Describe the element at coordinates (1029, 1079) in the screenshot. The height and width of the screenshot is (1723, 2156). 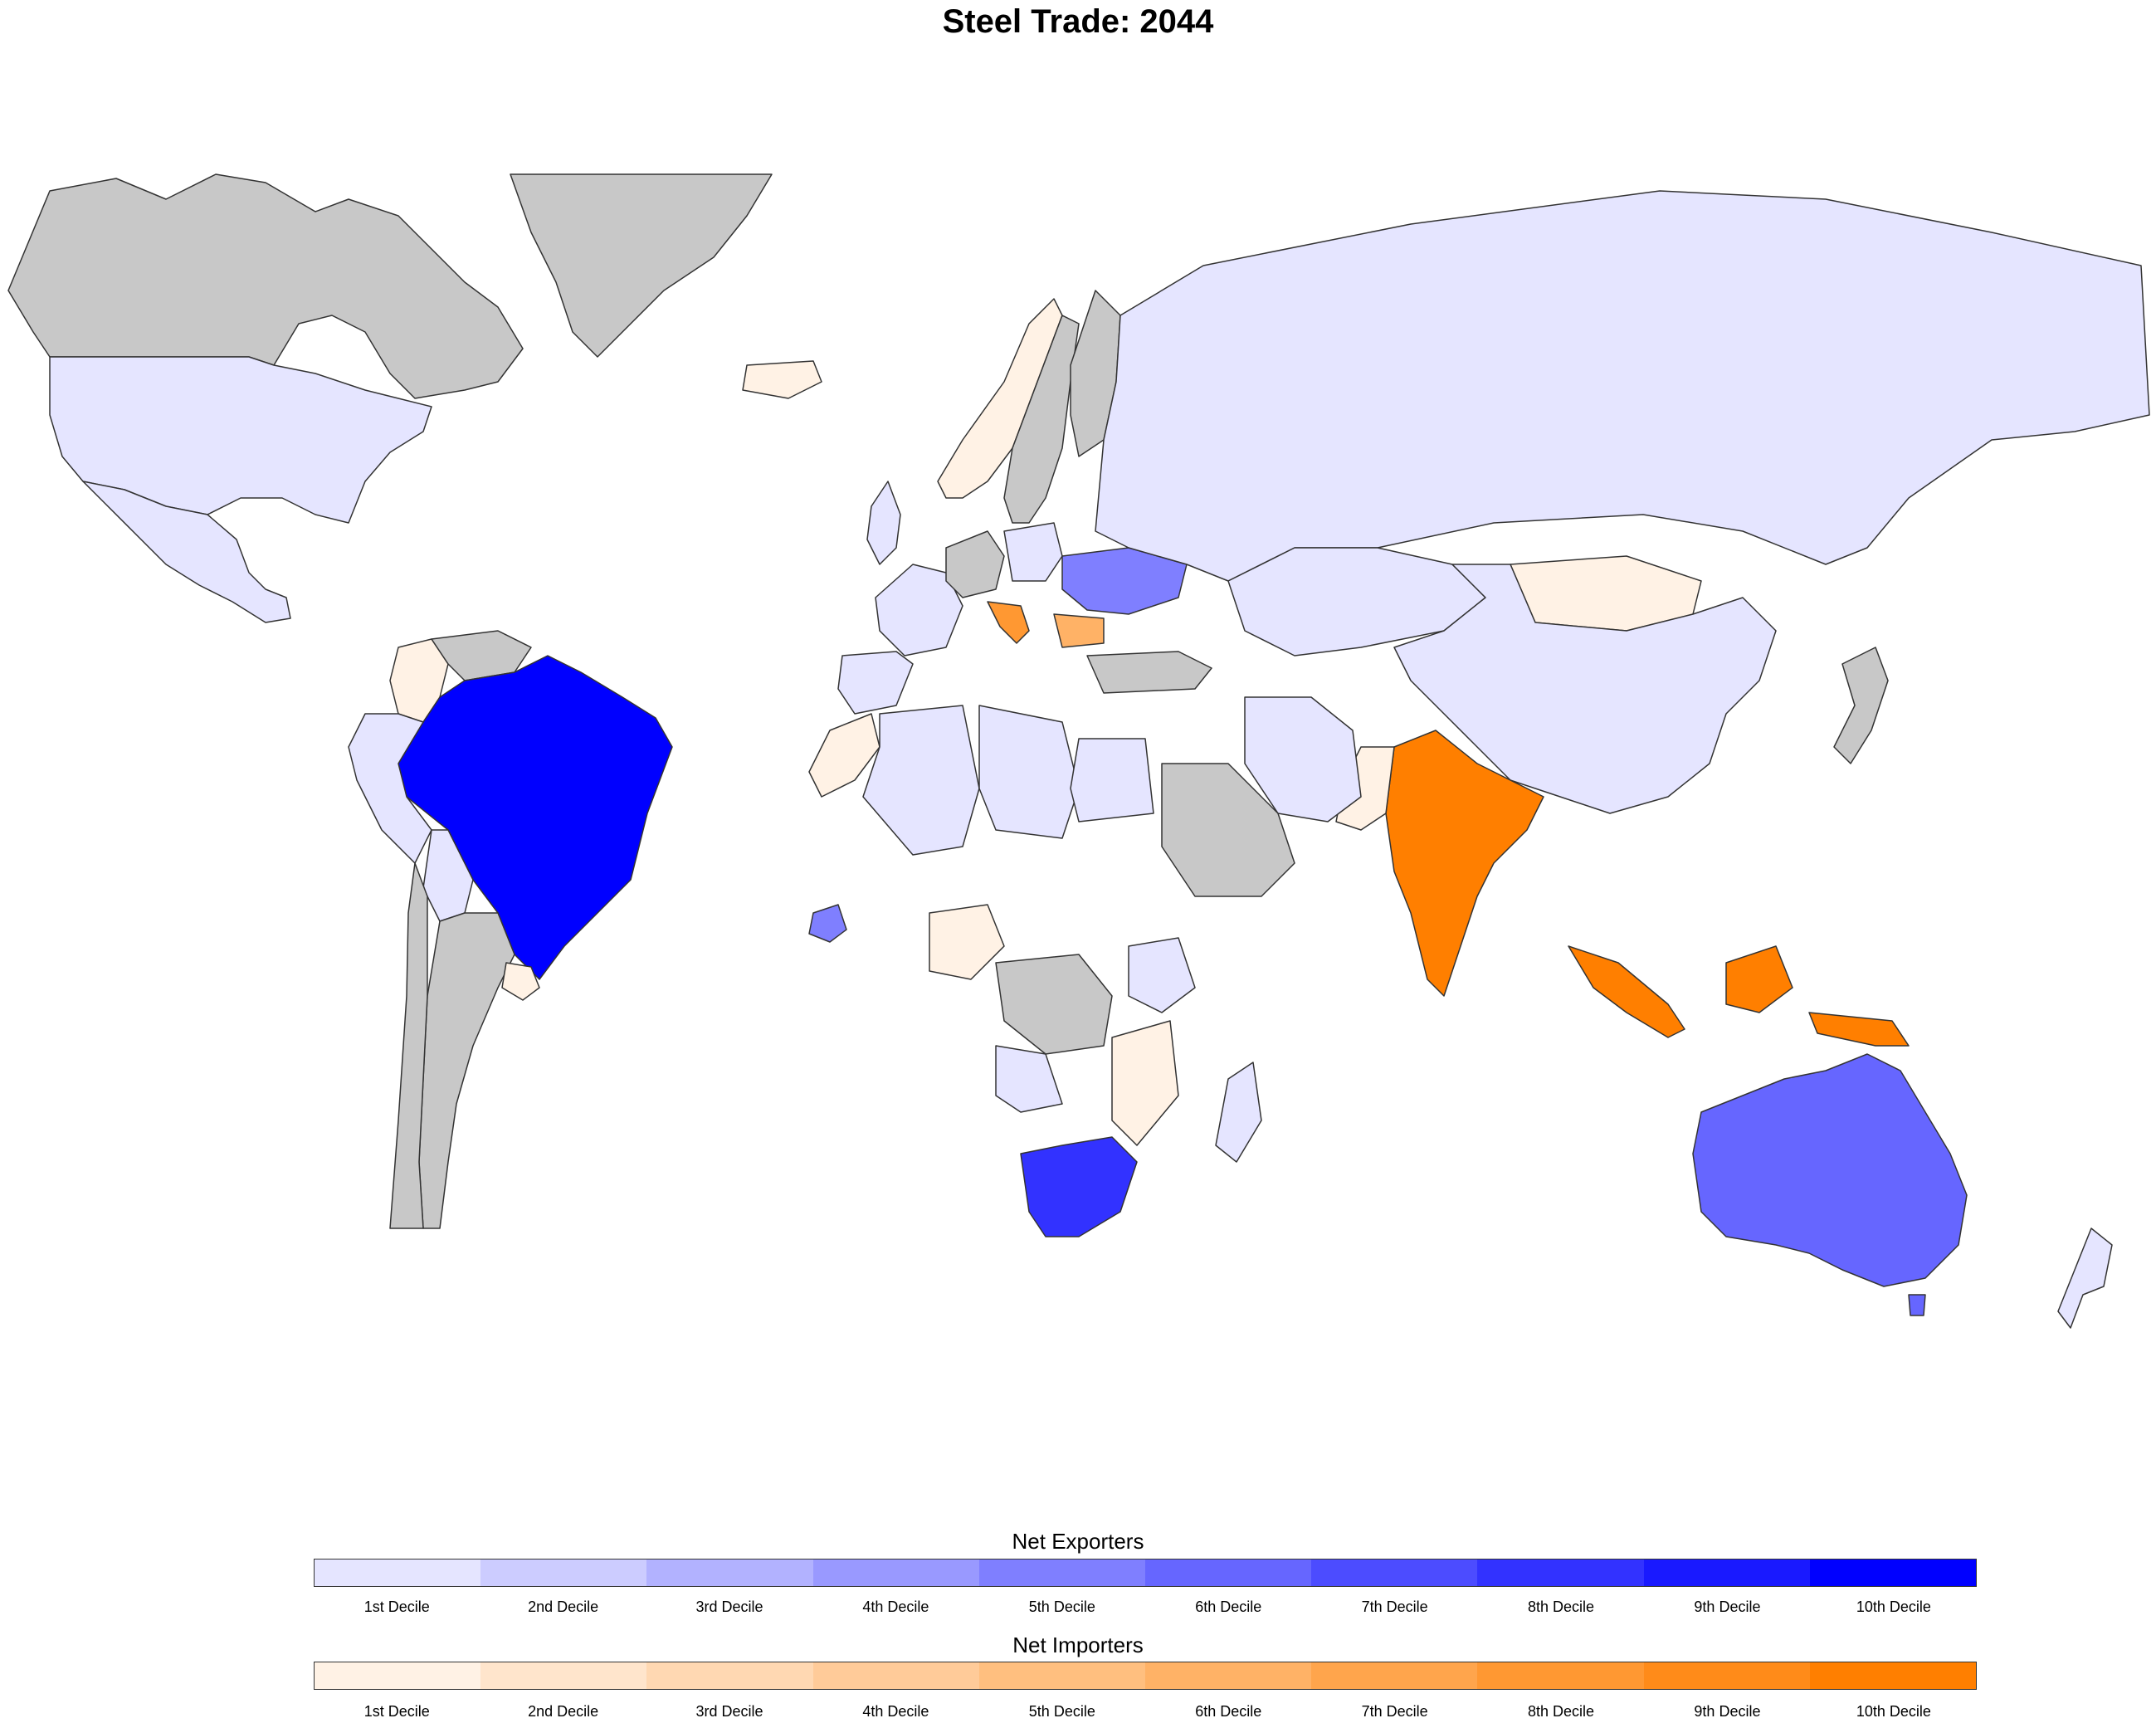
I see `country-angola` at that location.